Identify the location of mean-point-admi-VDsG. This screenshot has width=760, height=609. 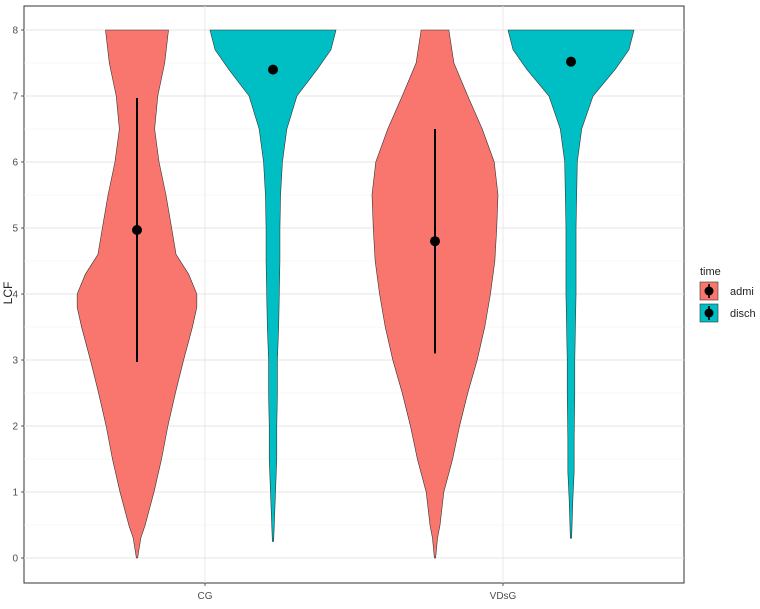
(435, 241).